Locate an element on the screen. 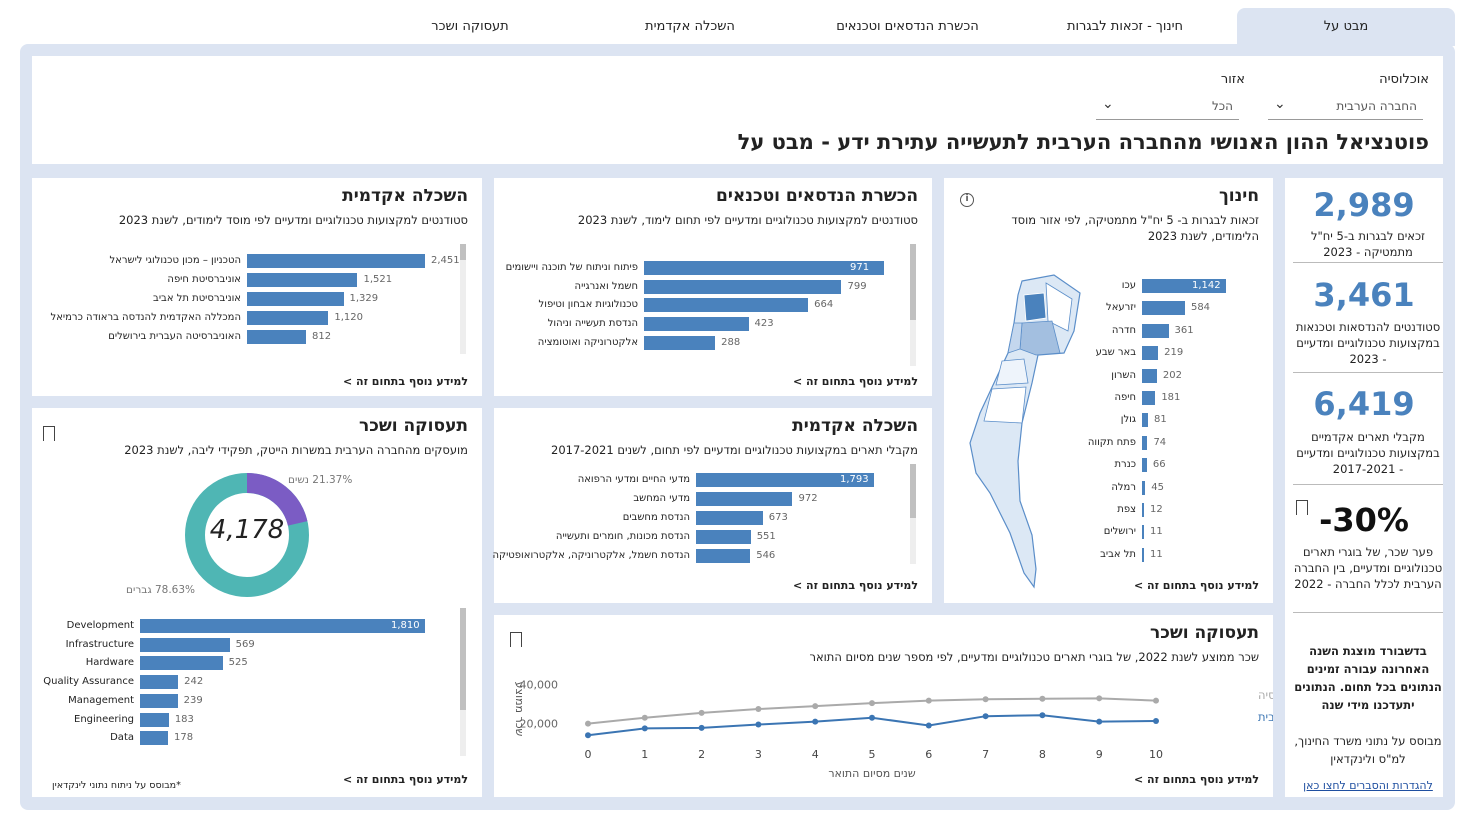 Image resolution: width=1471 pixels, height=819 pixels. bar-category-label: גולן is located at coordinates (1128, 420).